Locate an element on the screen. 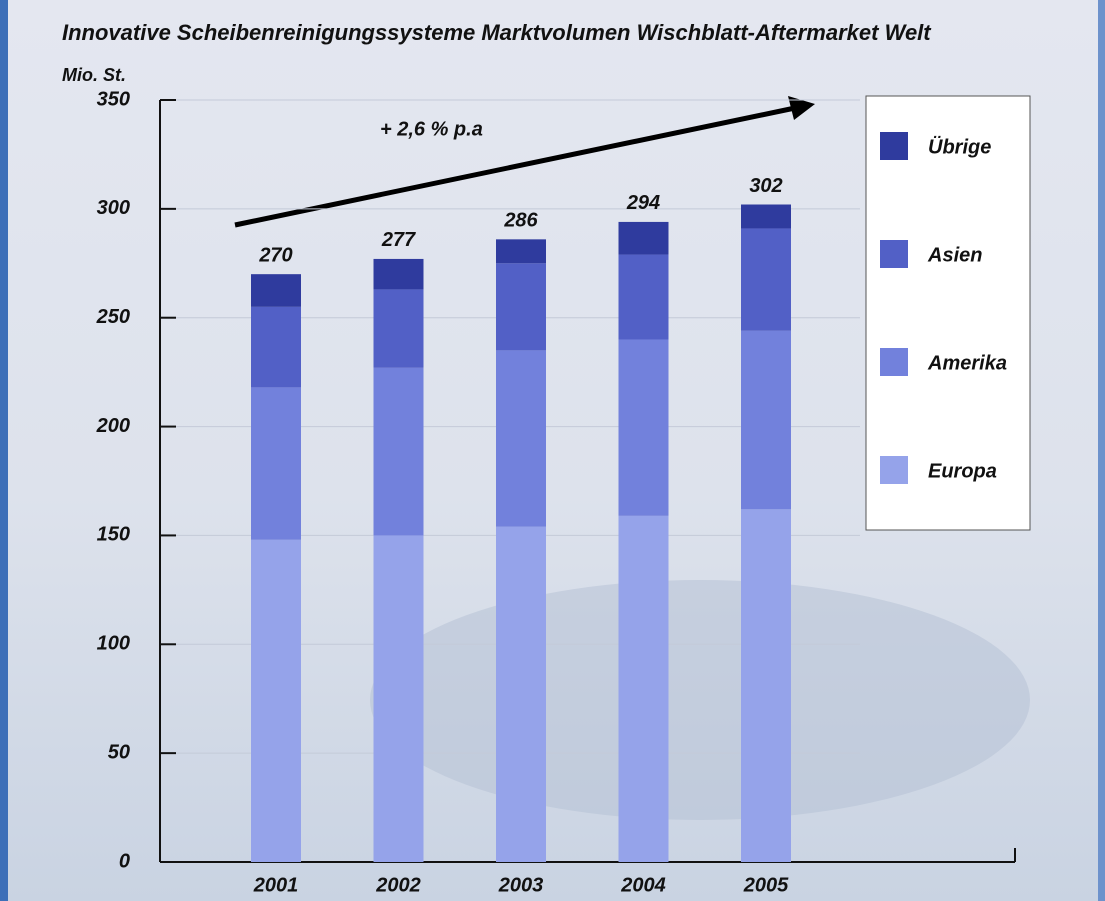 The height and width of the screenshot is (901, 1105). total-label: 286 is located at coordinates (520, 221).